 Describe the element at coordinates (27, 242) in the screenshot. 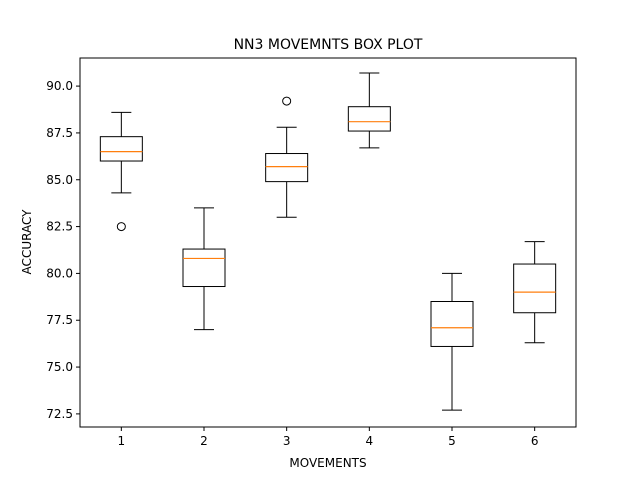

I see `y-axis-label: ACCURACY` at that location.